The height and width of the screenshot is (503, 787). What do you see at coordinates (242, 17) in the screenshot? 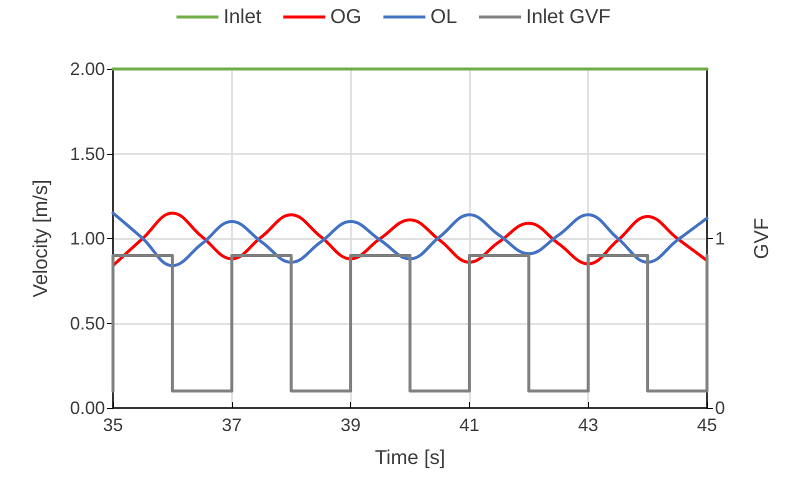
I see `legend-label: Inlet` at bounding box center [242, 17].